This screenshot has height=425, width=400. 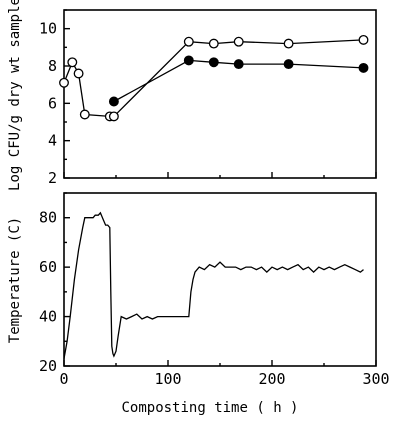 What do you see at coordinates (375, 379) in the screenshot?
I see `bottom-x-tick-label: 300` at bounding box center [375, 379].